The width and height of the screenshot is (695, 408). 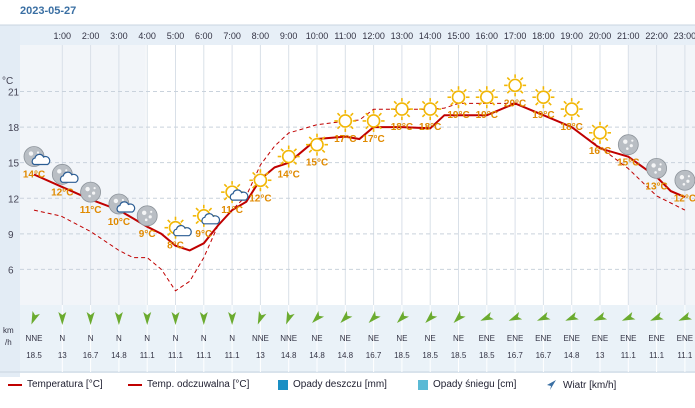 What do you see at coordinates (14, 164) in the screenshot?
I see `y-tick-label: 15` at bounding box center [14, 164].